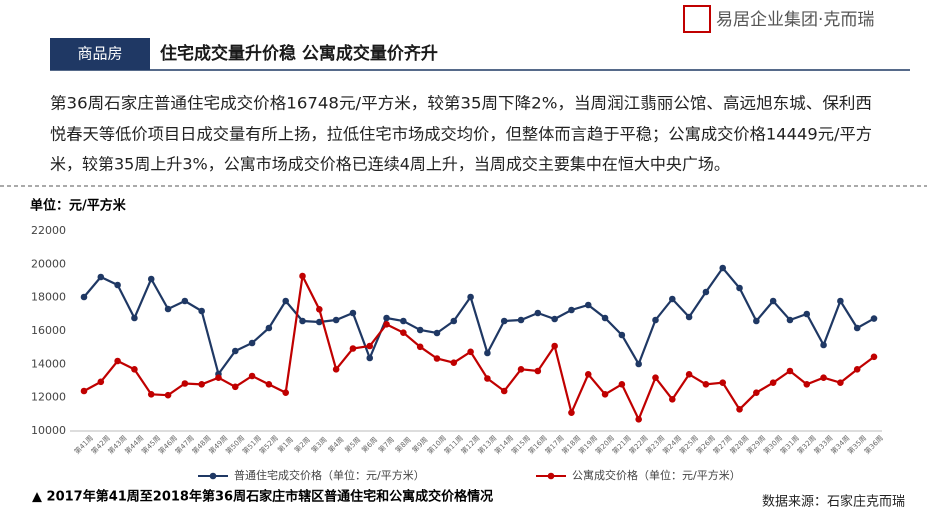 This screenshot has width=927, height=525. Describe the element at coordinates (48, 363) in the screenshot. I see `y-tick-label: 14000` at that location.